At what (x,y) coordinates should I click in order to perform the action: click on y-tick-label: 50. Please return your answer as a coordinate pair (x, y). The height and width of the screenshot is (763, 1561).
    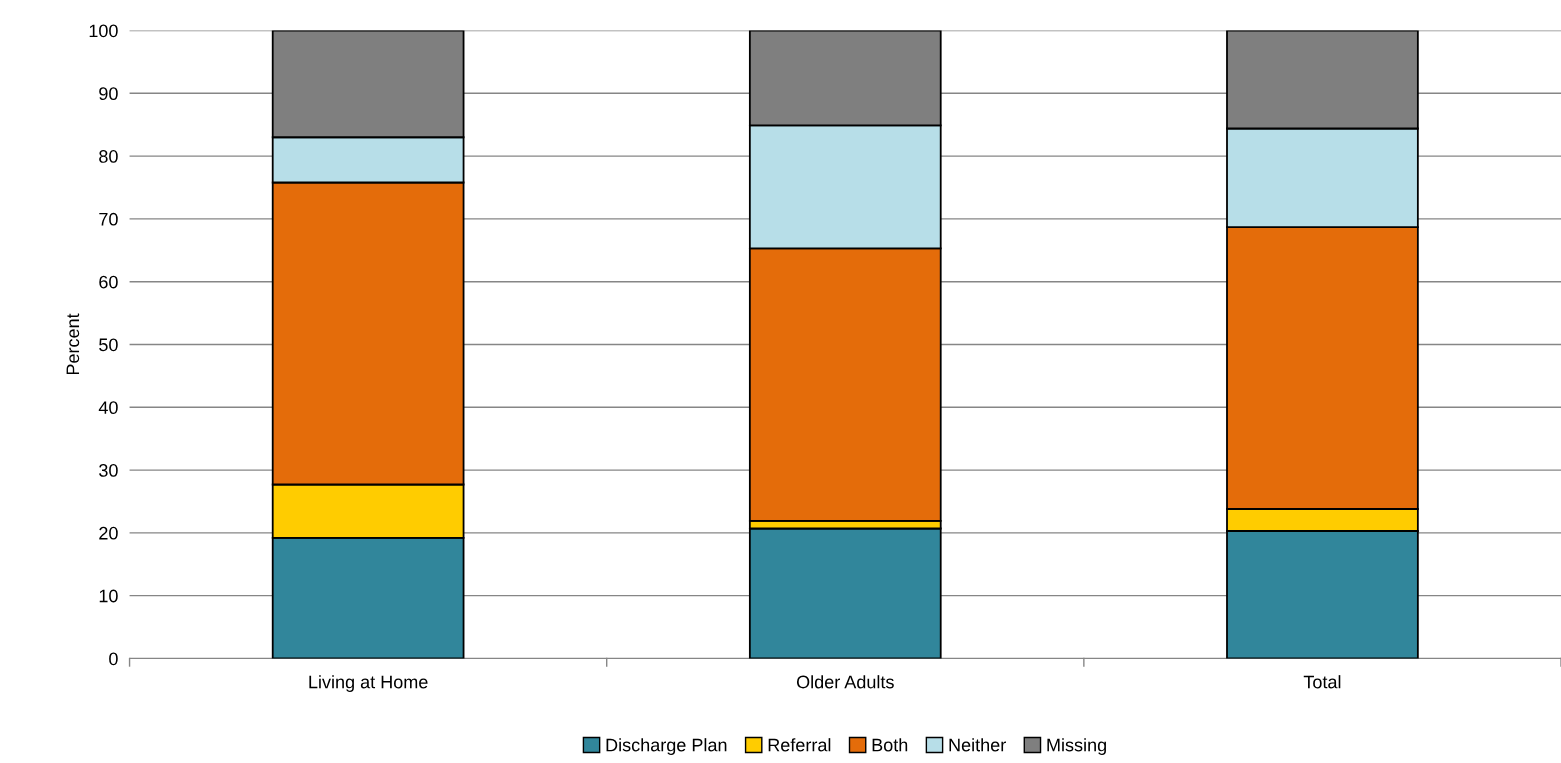
    Looking at the image, I should click on (108, 345).